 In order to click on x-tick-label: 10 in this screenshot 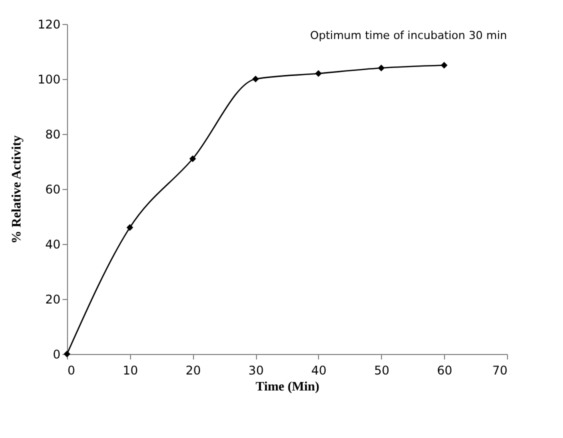, I will do `click(130, 371)`.